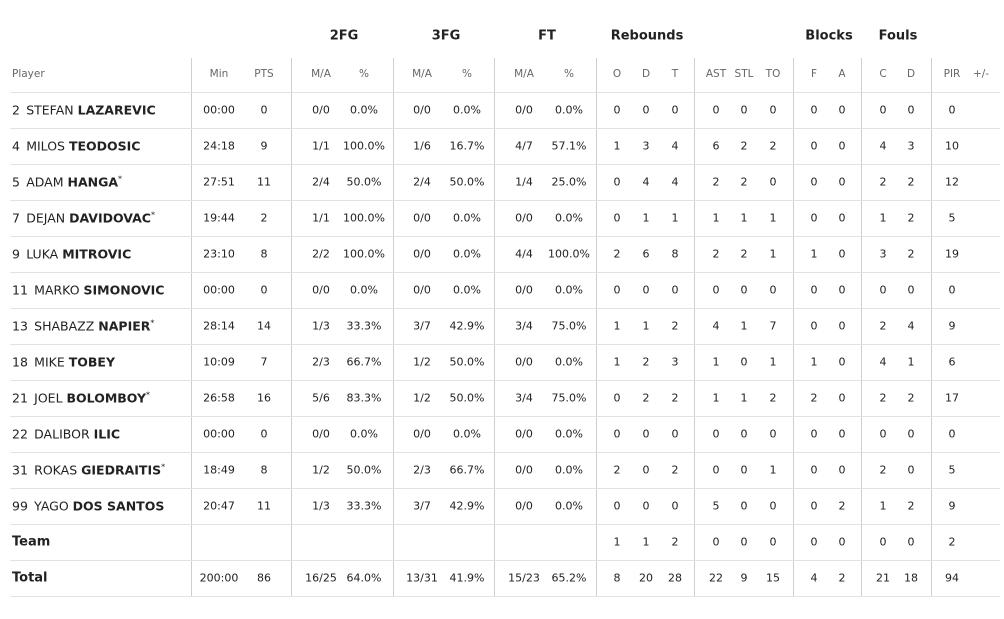 Image resolution: width=1004 pixels, height=619 pixels. I want to click on first-name: STEFAN, so click(50, 110).